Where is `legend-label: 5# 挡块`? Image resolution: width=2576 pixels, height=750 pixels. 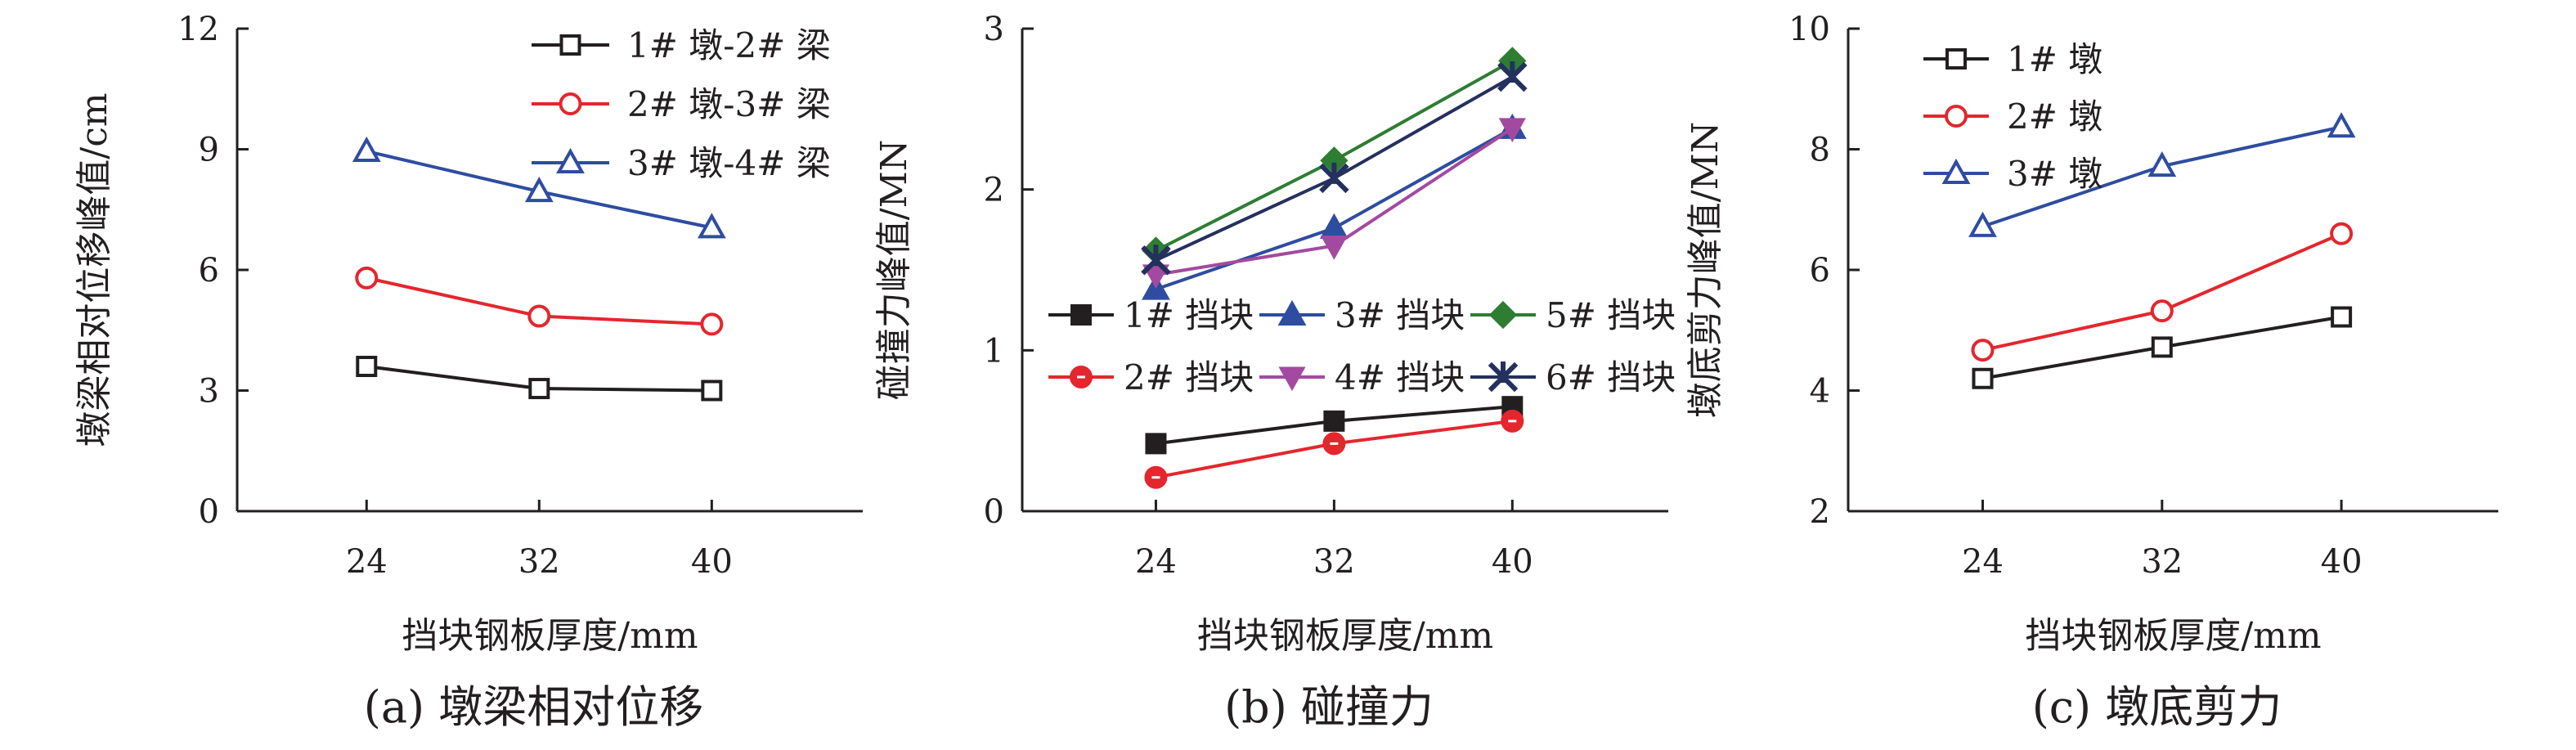 legend-label: 5# 挡块 is located at coordinates (1611, 315).